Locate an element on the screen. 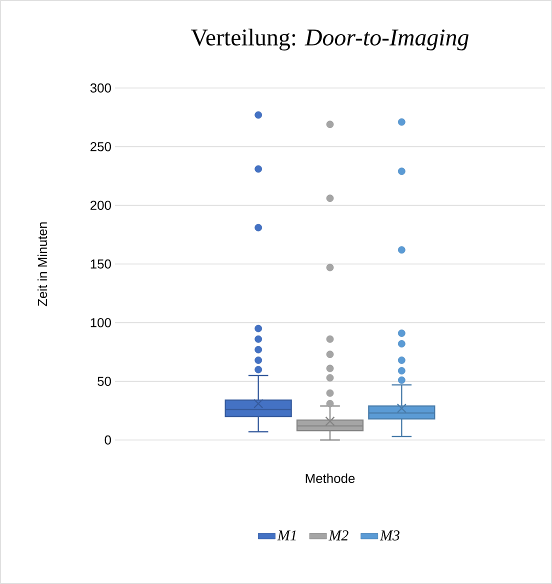 This screenshot has width=552, height=584. legend-label: M1 is located at coordinates (286, 535).